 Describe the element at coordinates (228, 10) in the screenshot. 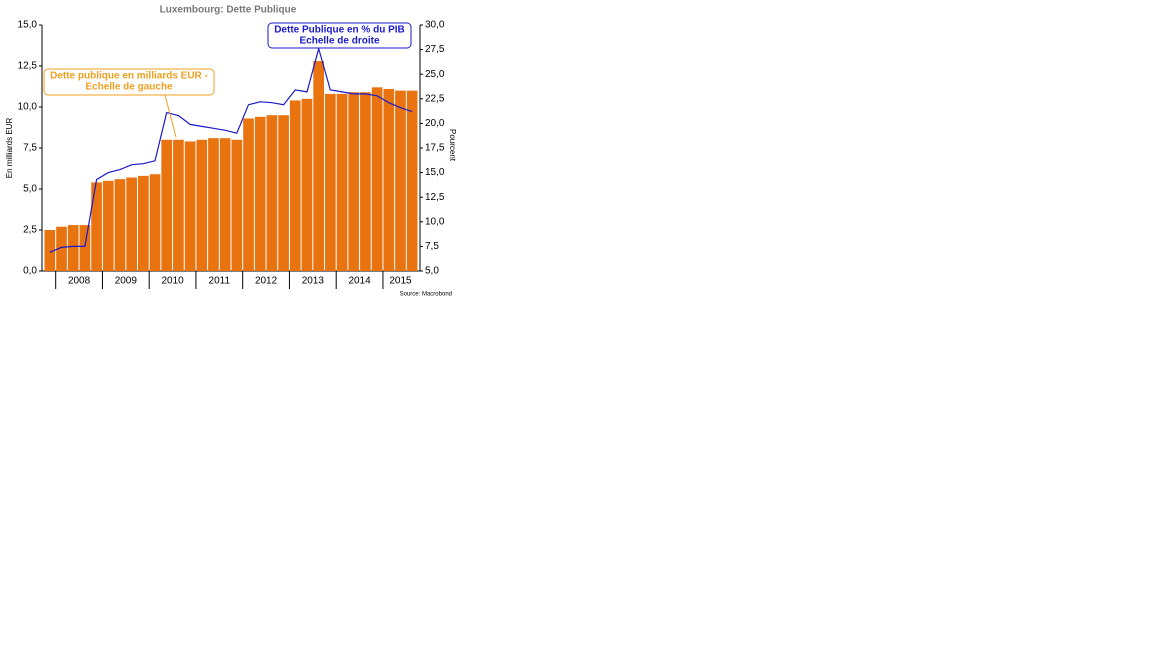

I see `chart-title: Luxembourg: Dette Publique` at that location.